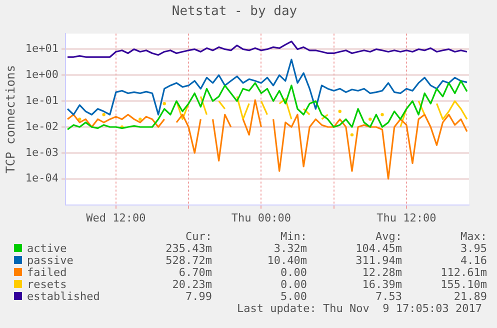 The width and height of the screenshot is (497, 328). What do you see at coordinates (378, 248) in the screenshot?
I see `text: 104.45m` at bounding box center [378, 248].